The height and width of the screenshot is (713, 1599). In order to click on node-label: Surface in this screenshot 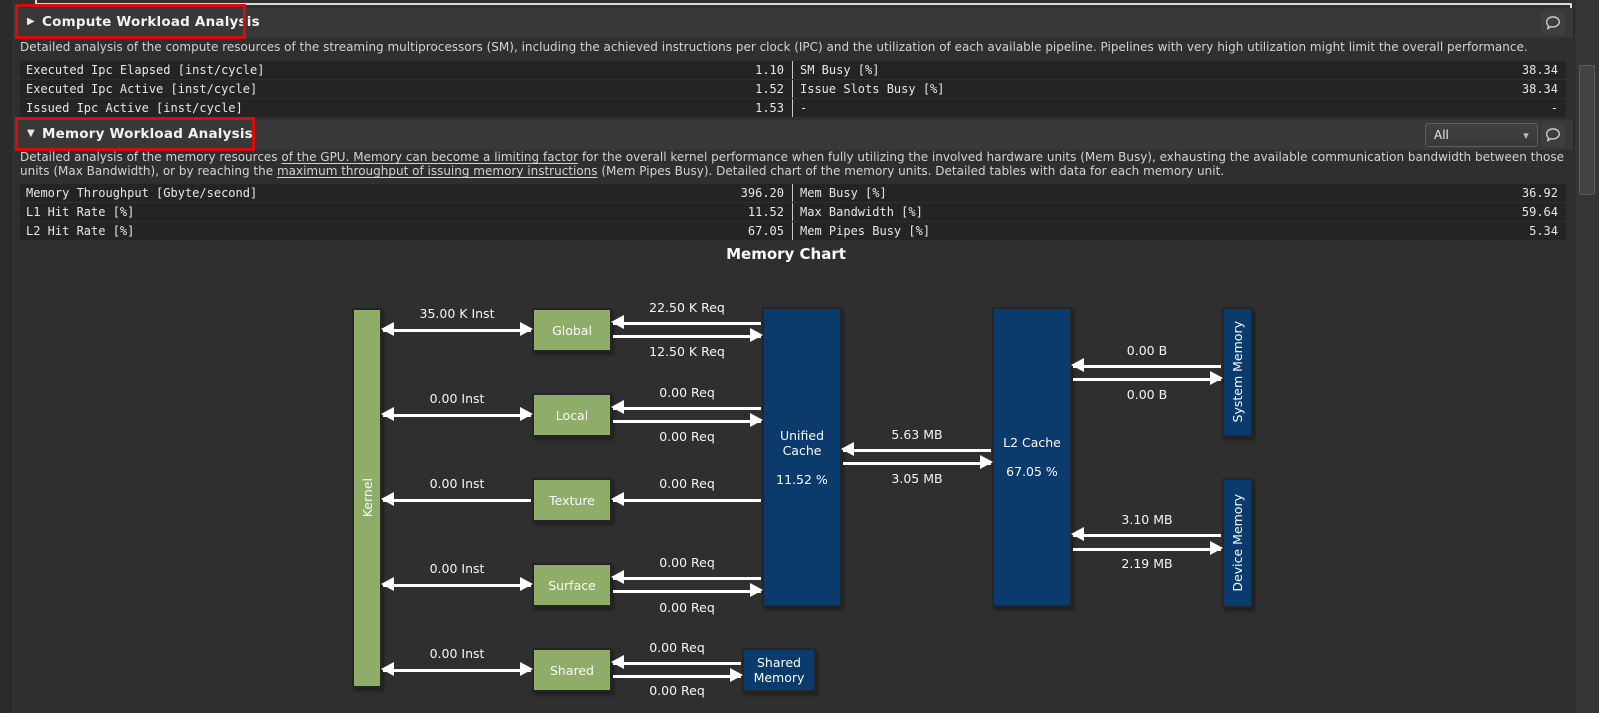, I will do `click(572, 585)`.